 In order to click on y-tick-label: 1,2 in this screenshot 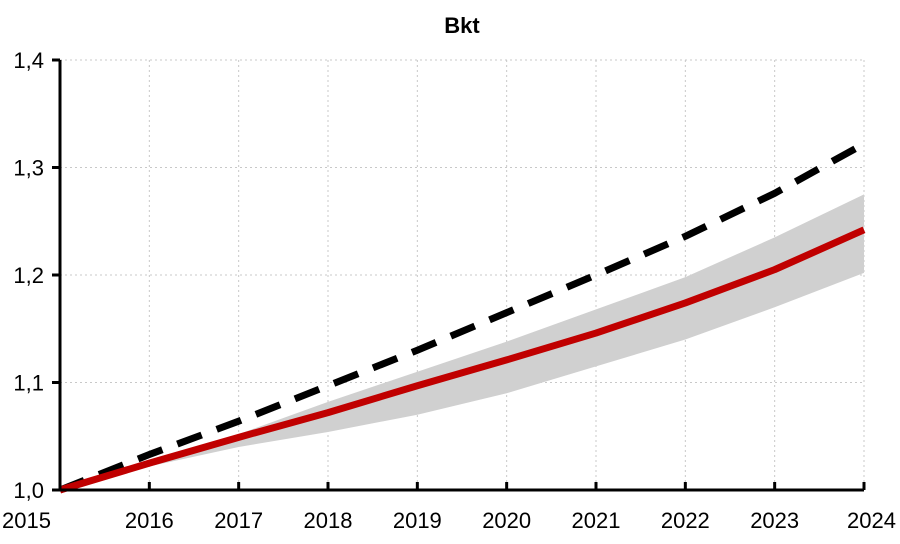, I will do `click(28, 275)`.